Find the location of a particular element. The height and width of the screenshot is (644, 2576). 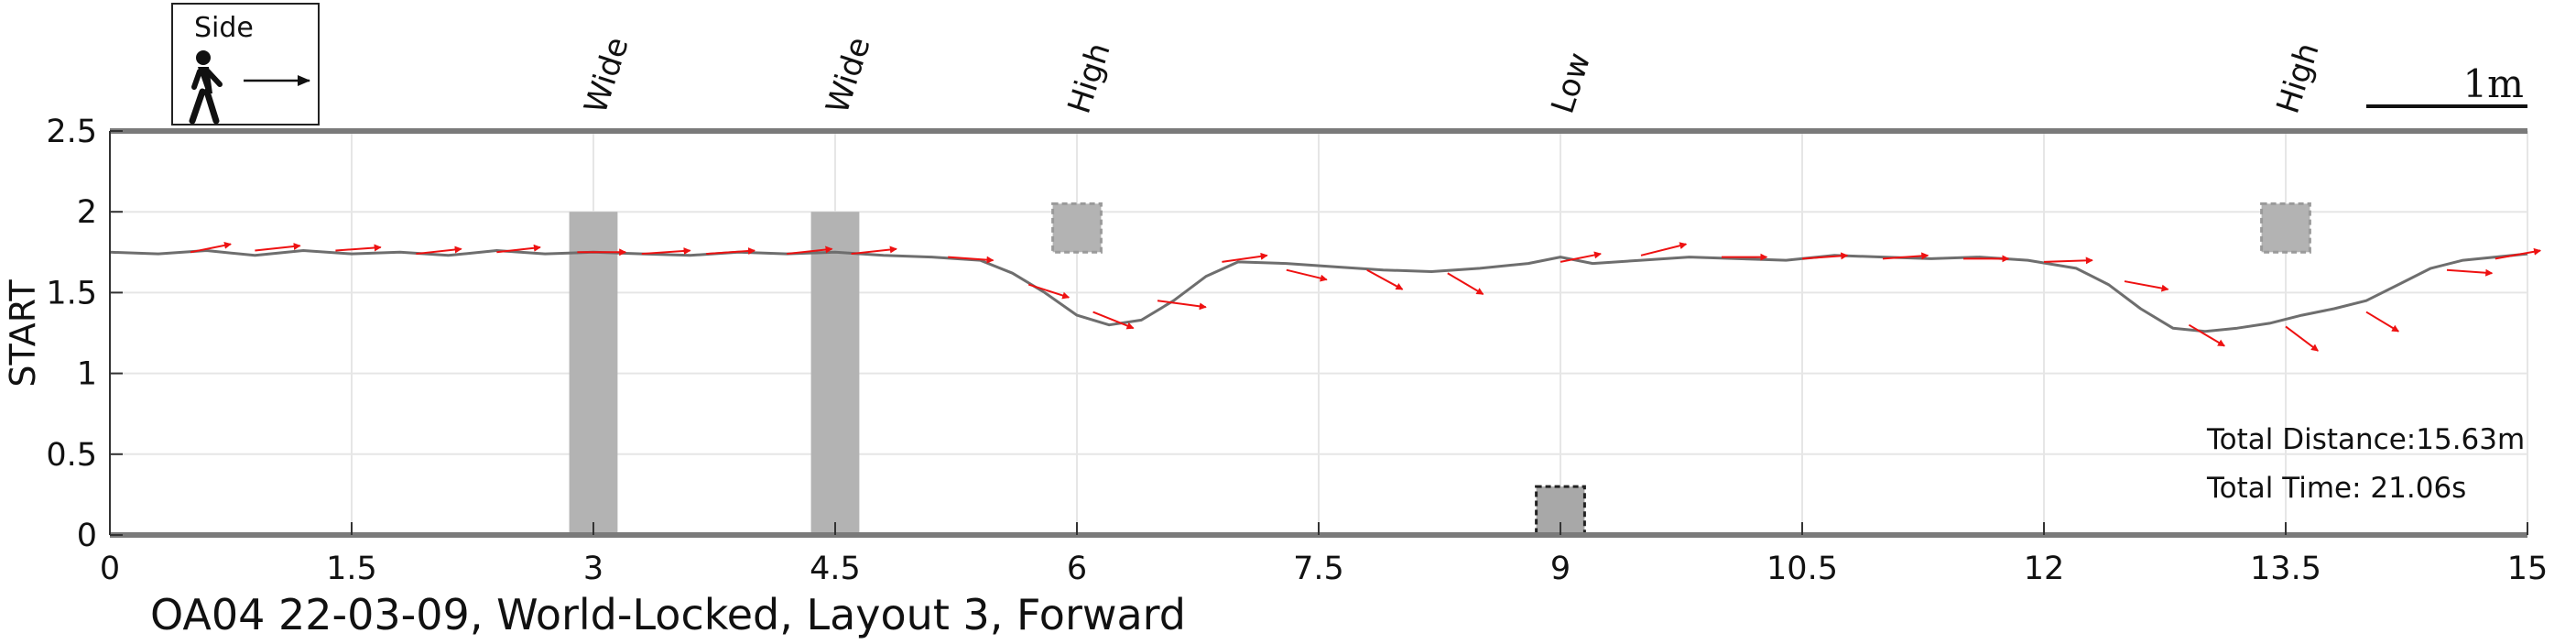

x-tick-label: 6 is located at coordinates (1077, 569).